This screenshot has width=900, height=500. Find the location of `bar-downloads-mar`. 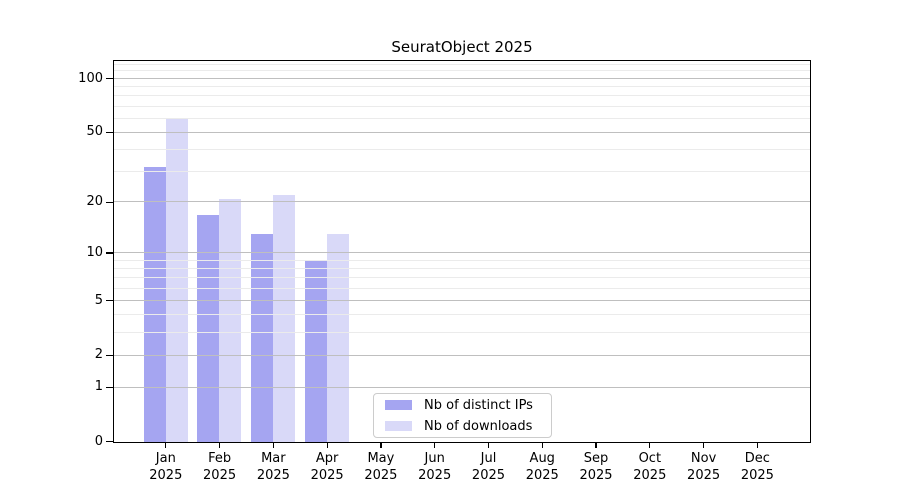

bar-downloads-mar is located at coordinates (284, 318).